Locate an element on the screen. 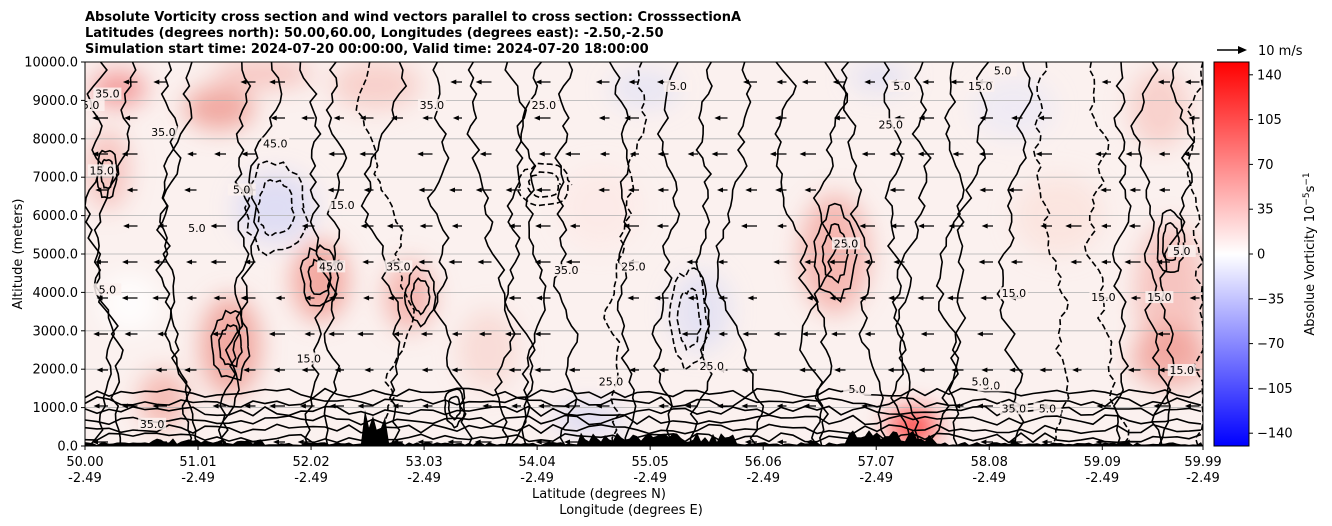 The image size is (1332, 526). x-tick-label-lat: 58.08 is located at coordinates (989, 462).